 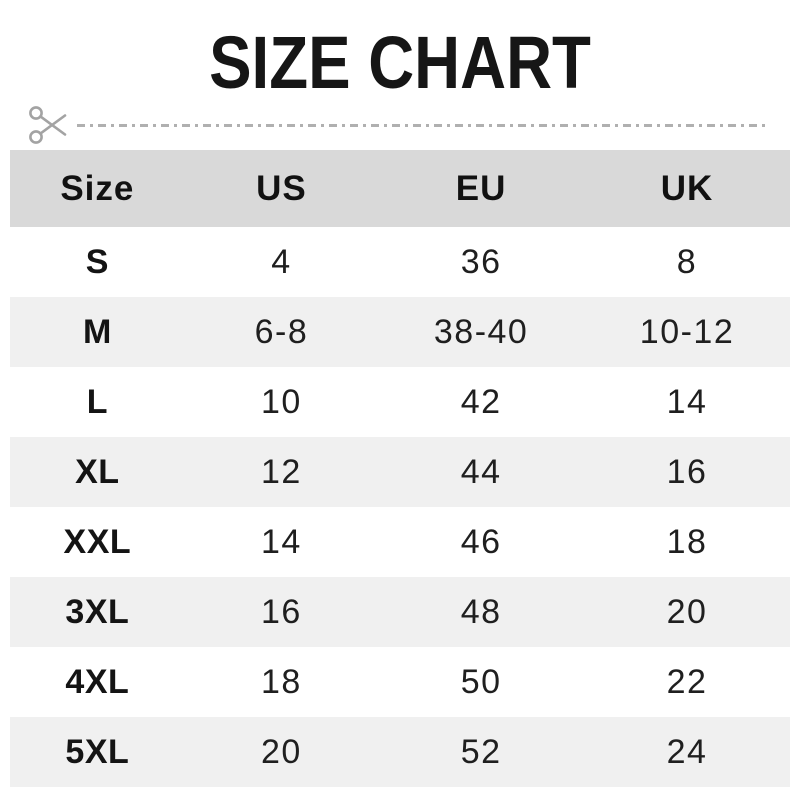 I want to click on table-row-xl: XL 12 44 16, so click(x=400, y=472).